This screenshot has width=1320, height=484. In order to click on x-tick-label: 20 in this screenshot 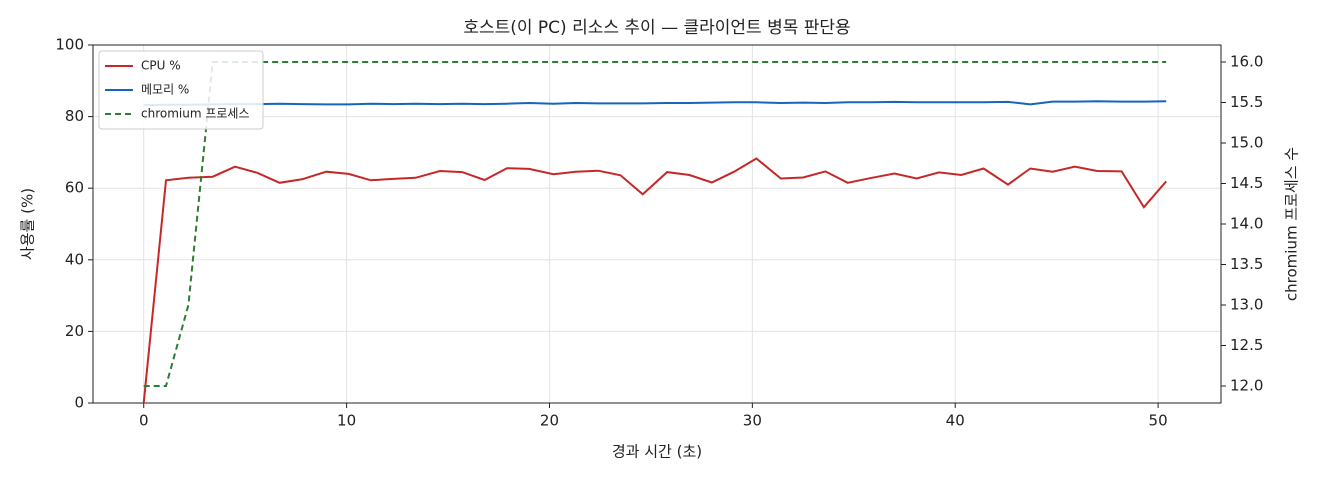, I will do `click(549, 421)`.